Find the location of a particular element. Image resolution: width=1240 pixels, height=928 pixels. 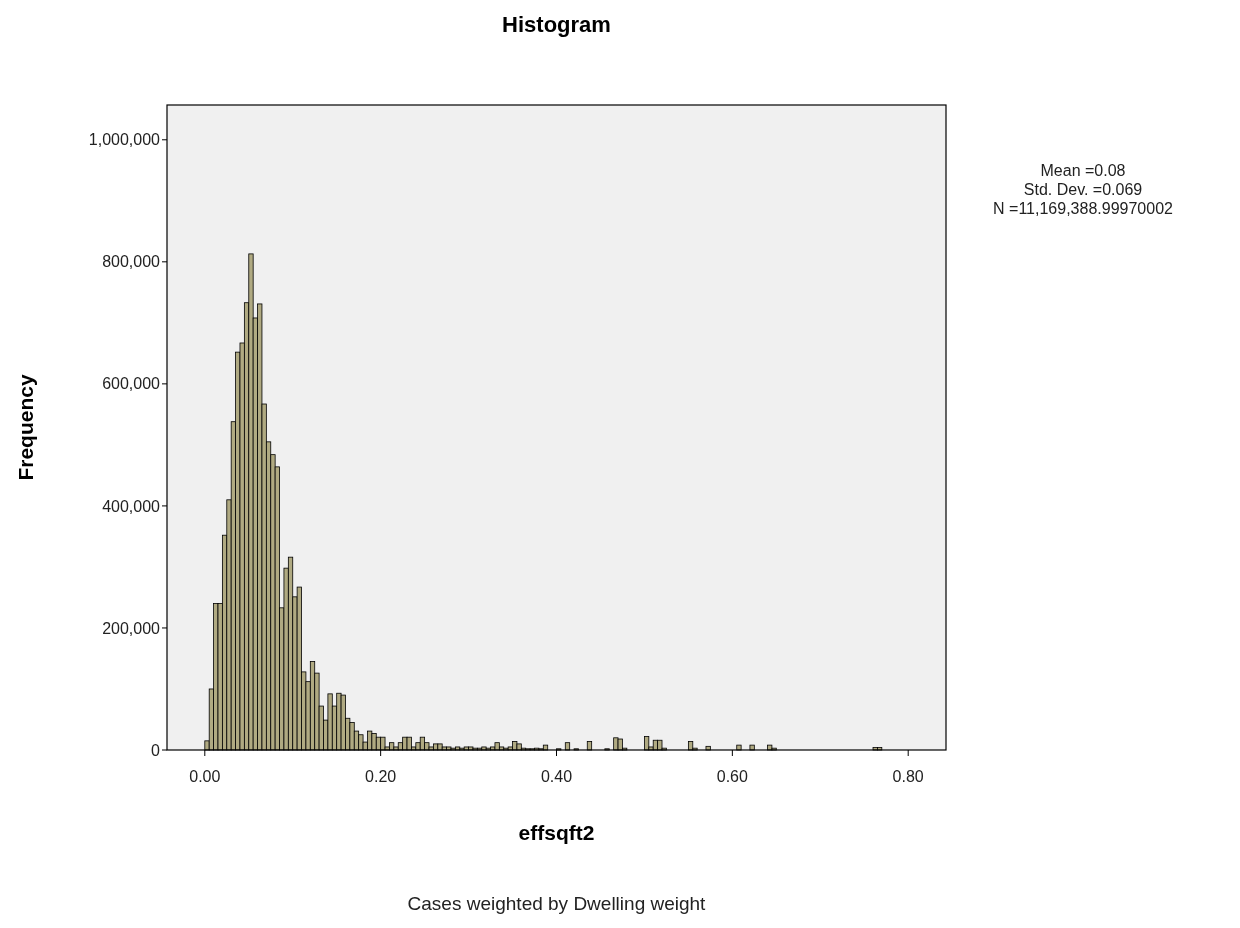

x-tick-label: 0.20 is located at coordinates (381, 776).